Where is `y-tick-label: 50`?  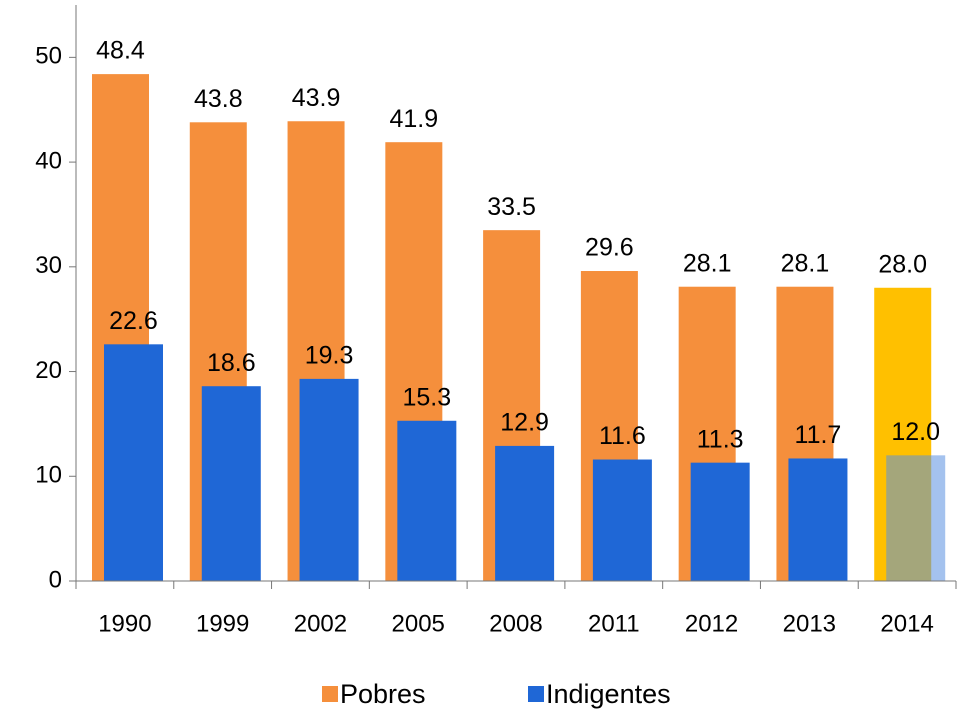
y-tick-label: 50 is located at coordinates (48, 56).